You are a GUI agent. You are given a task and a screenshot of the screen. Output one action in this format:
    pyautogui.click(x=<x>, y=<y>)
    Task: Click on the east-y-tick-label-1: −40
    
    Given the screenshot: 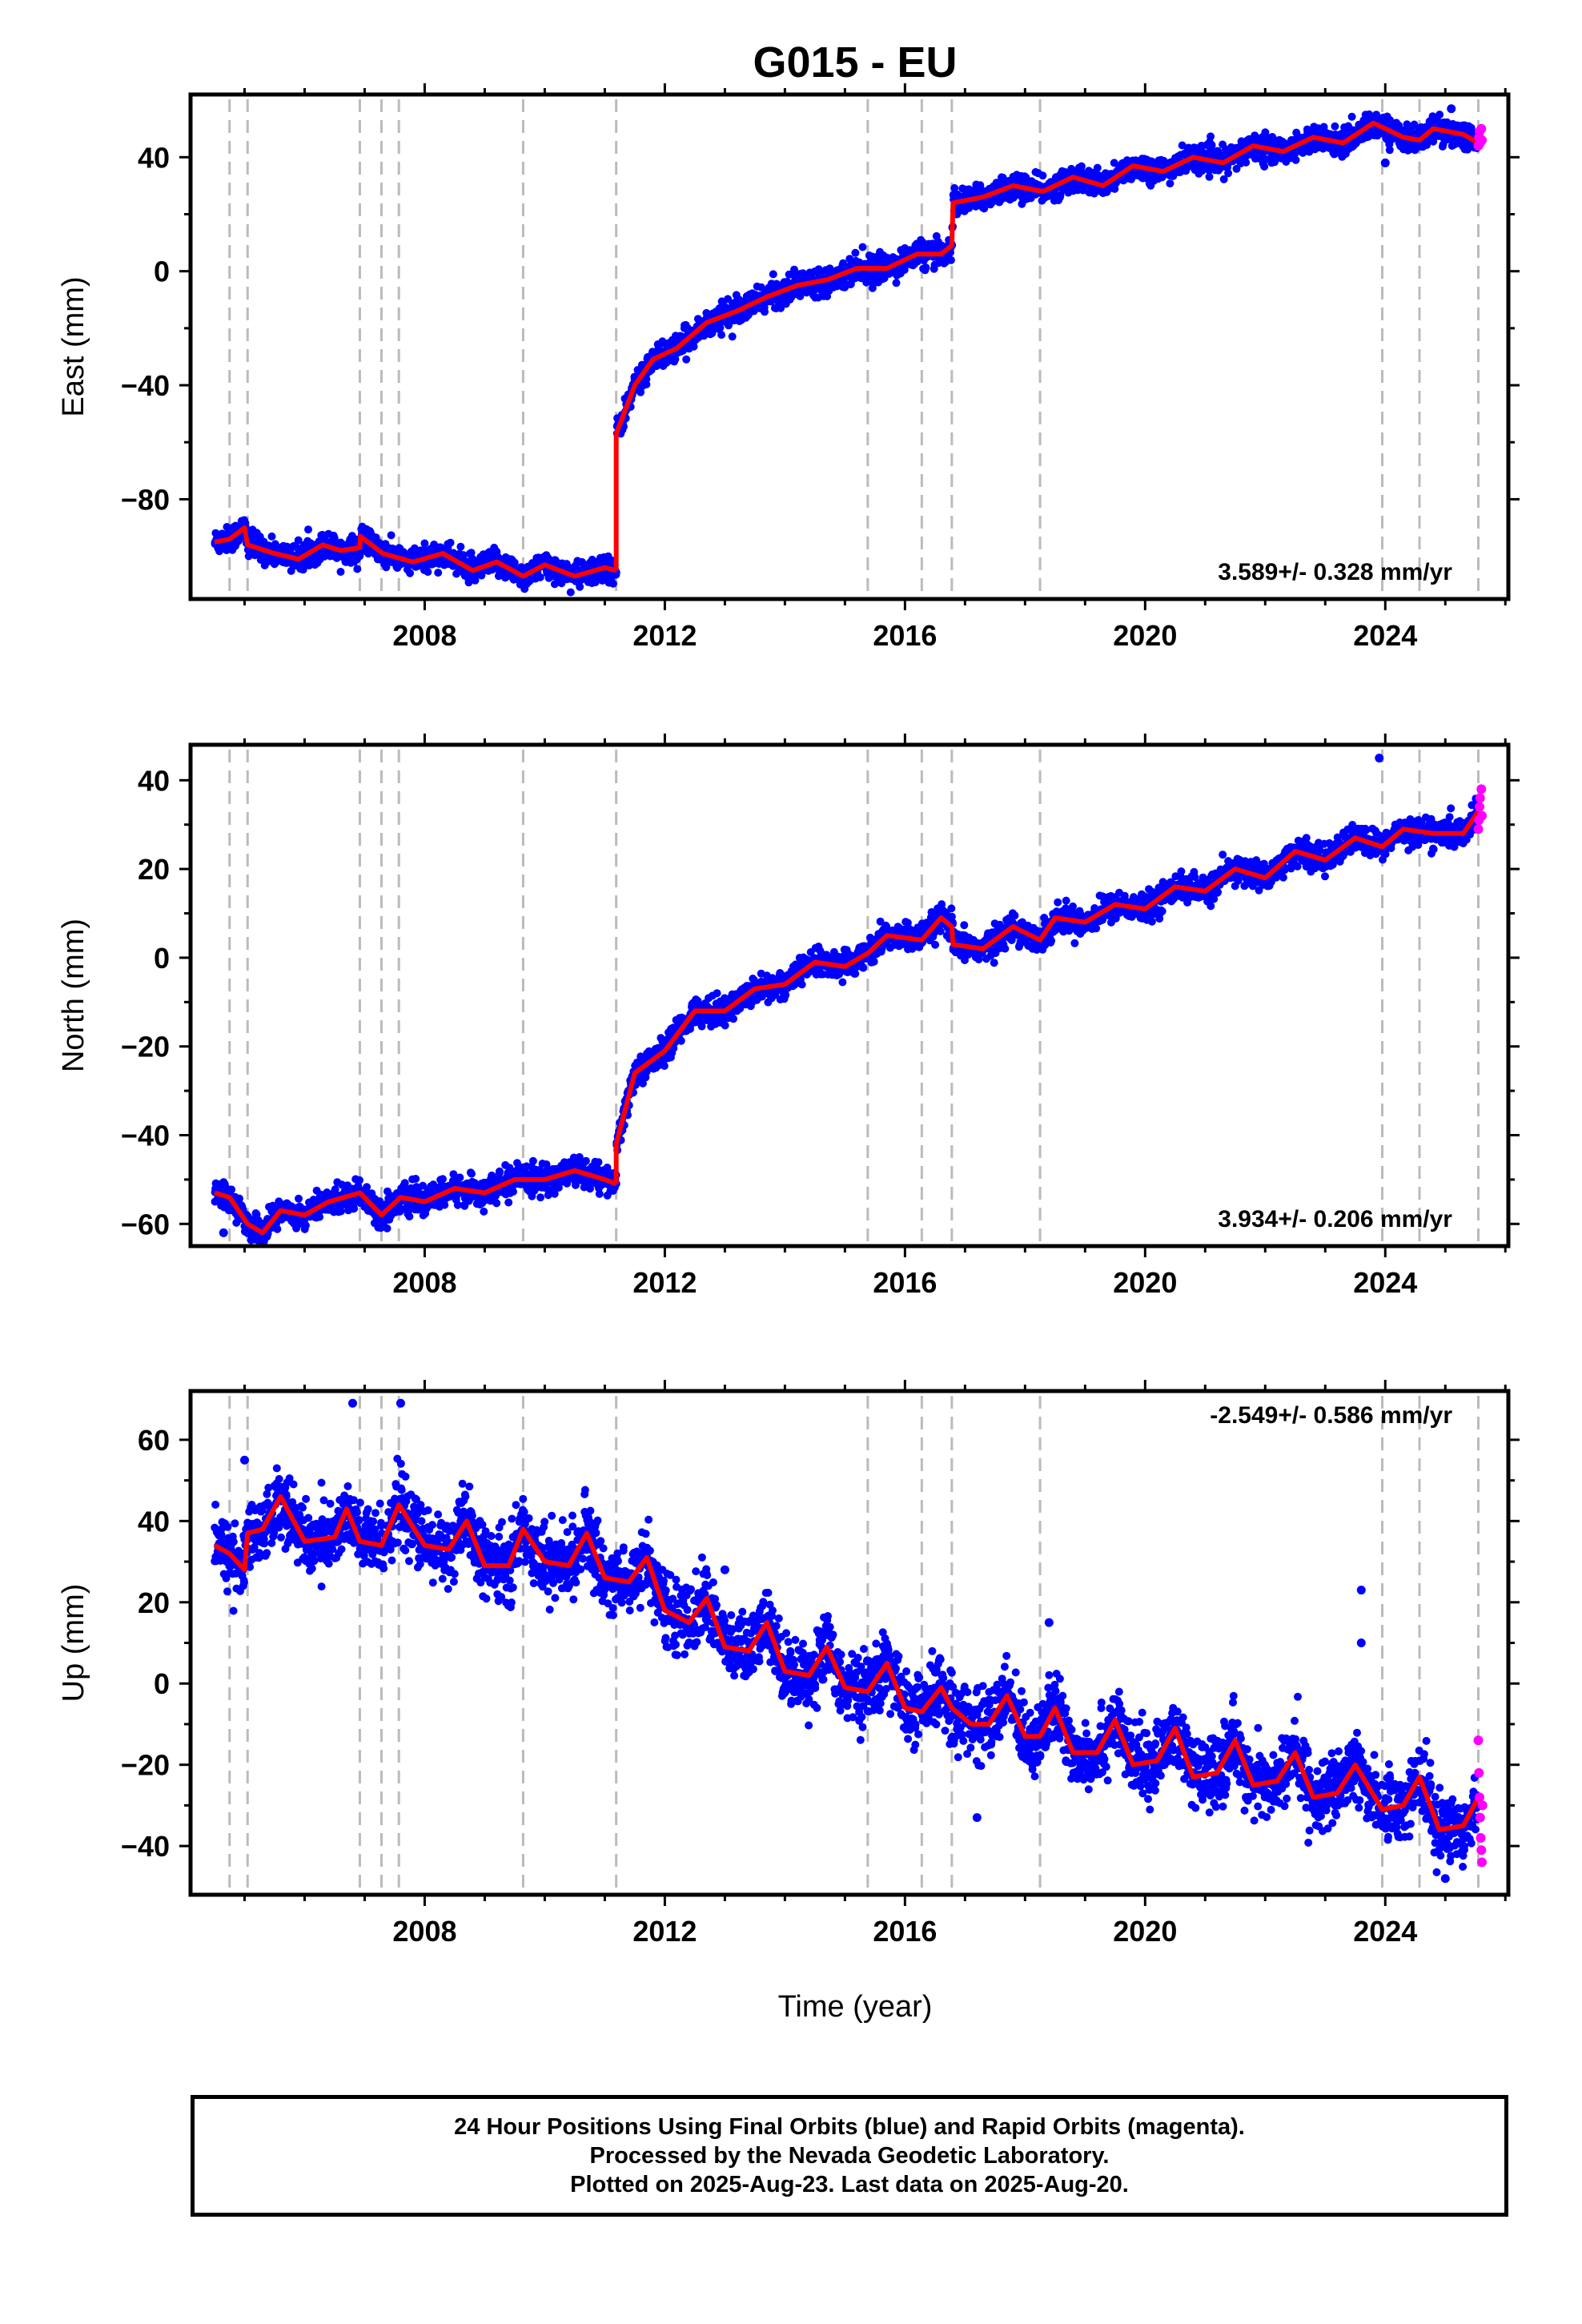 What is the action you would take?
    pyautogui.click(x=145, y=385)
    